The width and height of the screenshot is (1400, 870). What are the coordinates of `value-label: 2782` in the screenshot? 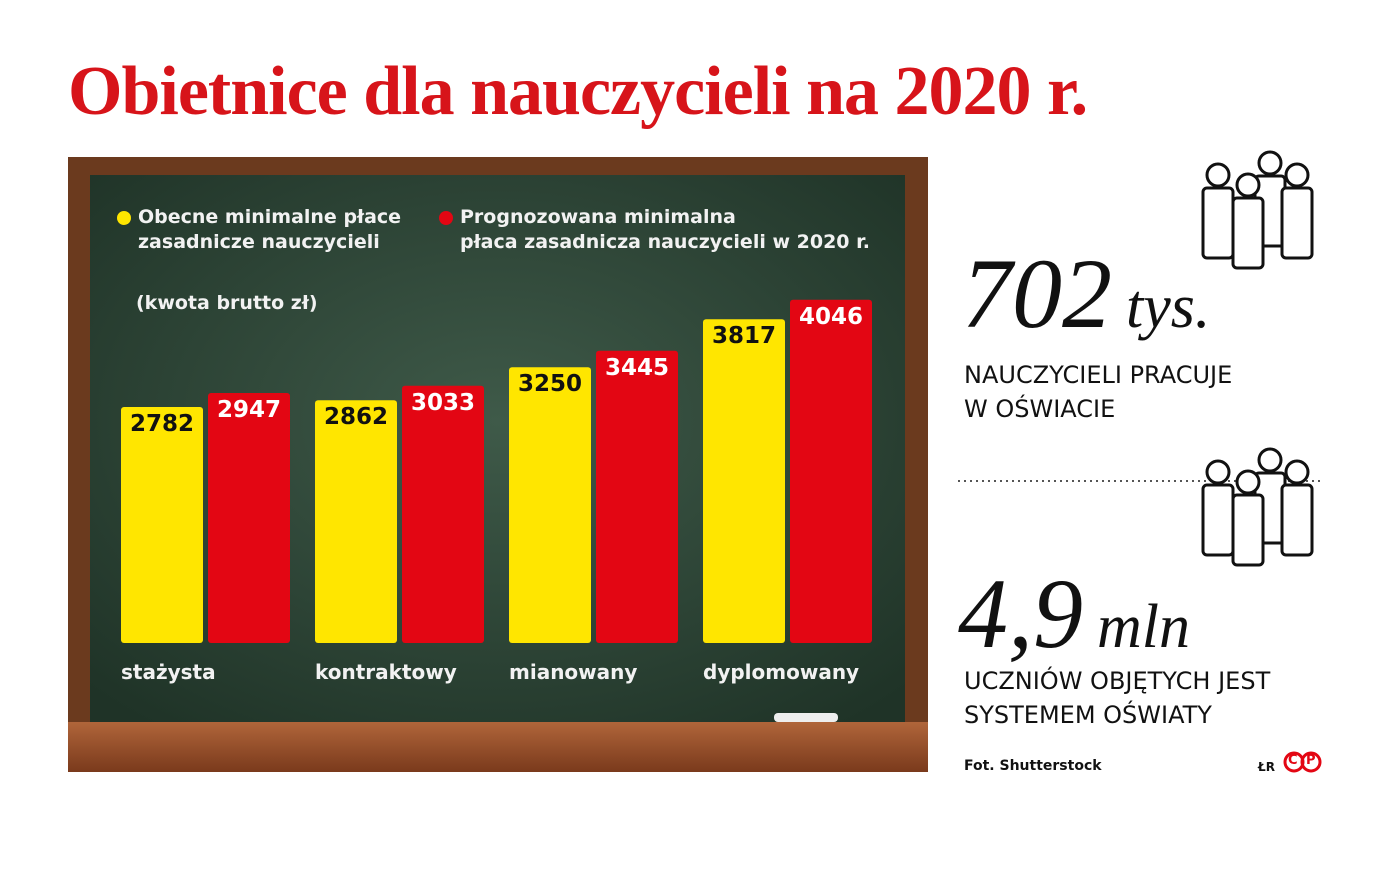 It's located at (161, 424).